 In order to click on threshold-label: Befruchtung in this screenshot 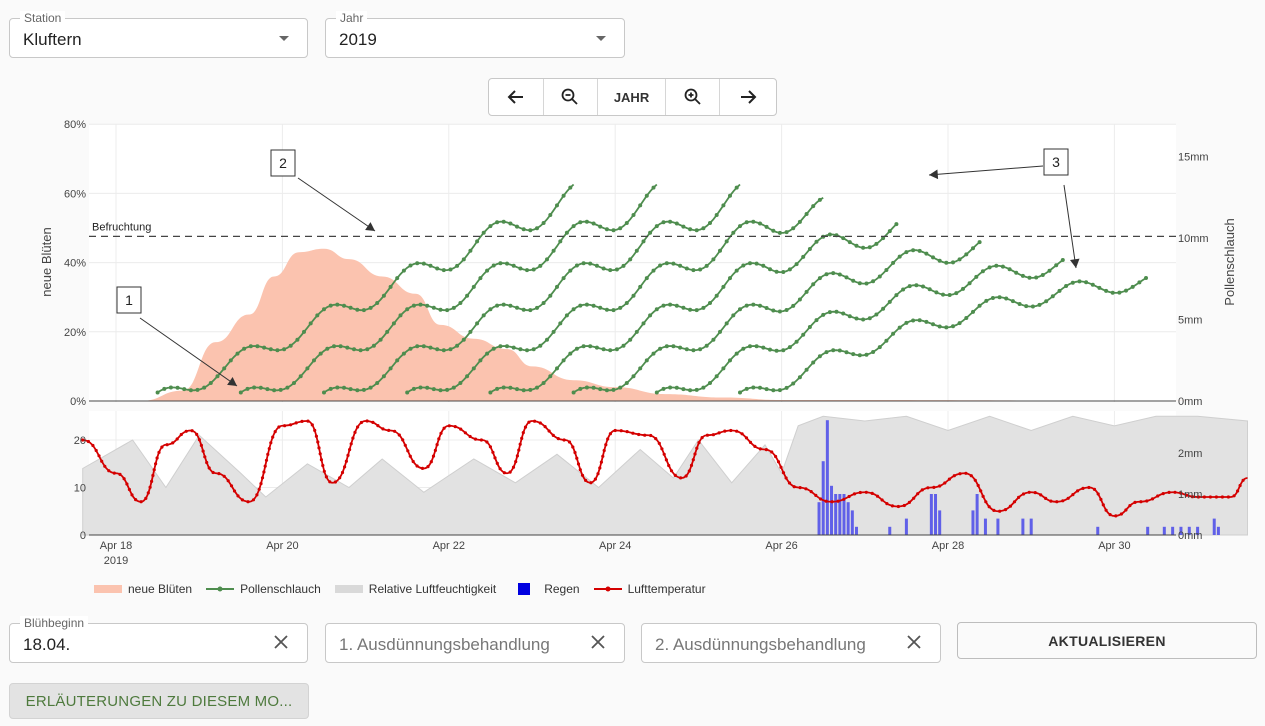, I will do `click(121, 227)`.